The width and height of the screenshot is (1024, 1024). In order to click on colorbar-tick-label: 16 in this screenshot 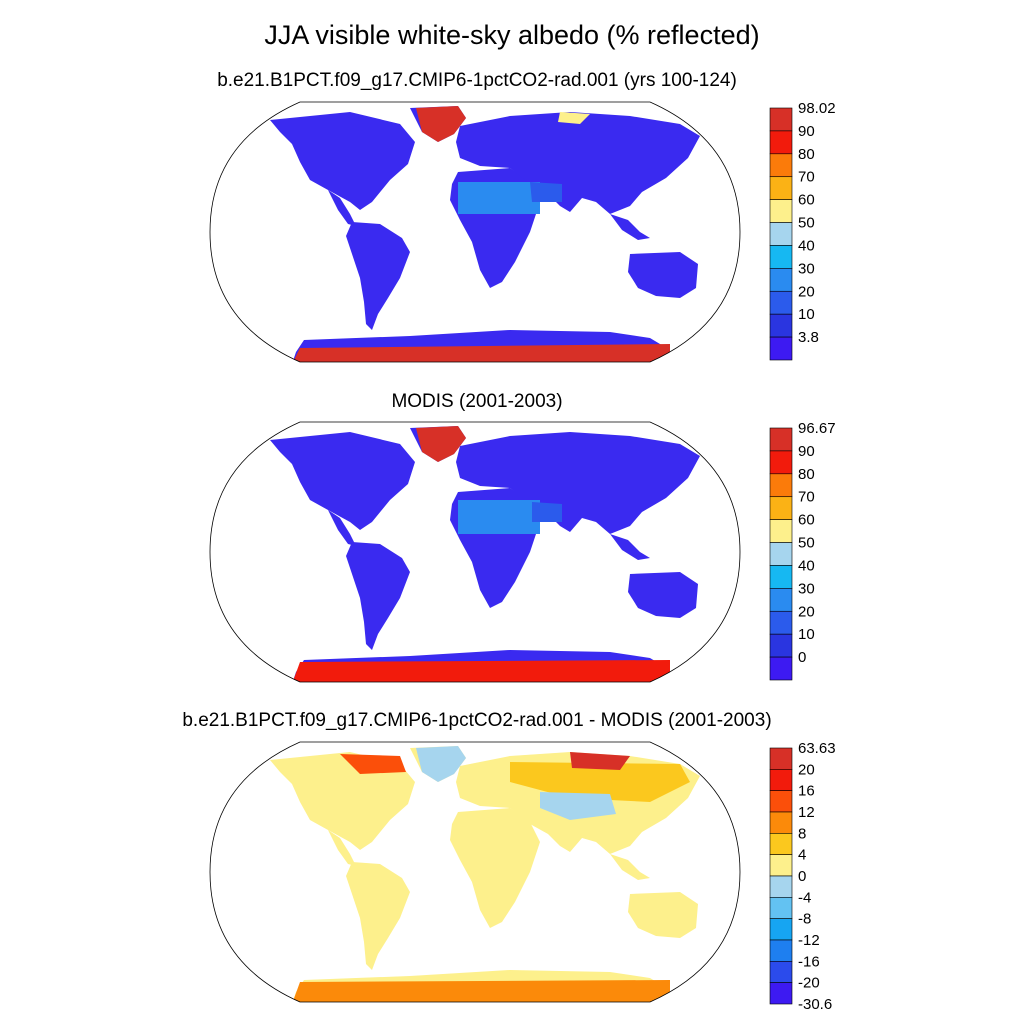, I will do `click(806, 791)`.